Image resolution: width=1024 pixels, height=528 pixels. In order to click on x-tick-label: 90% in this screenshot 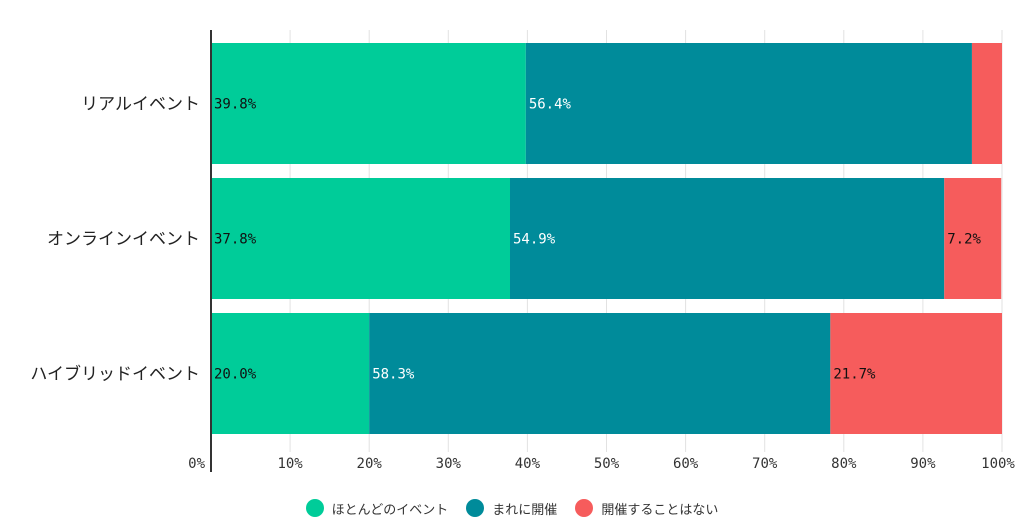, I will do `click(923, 464)`.